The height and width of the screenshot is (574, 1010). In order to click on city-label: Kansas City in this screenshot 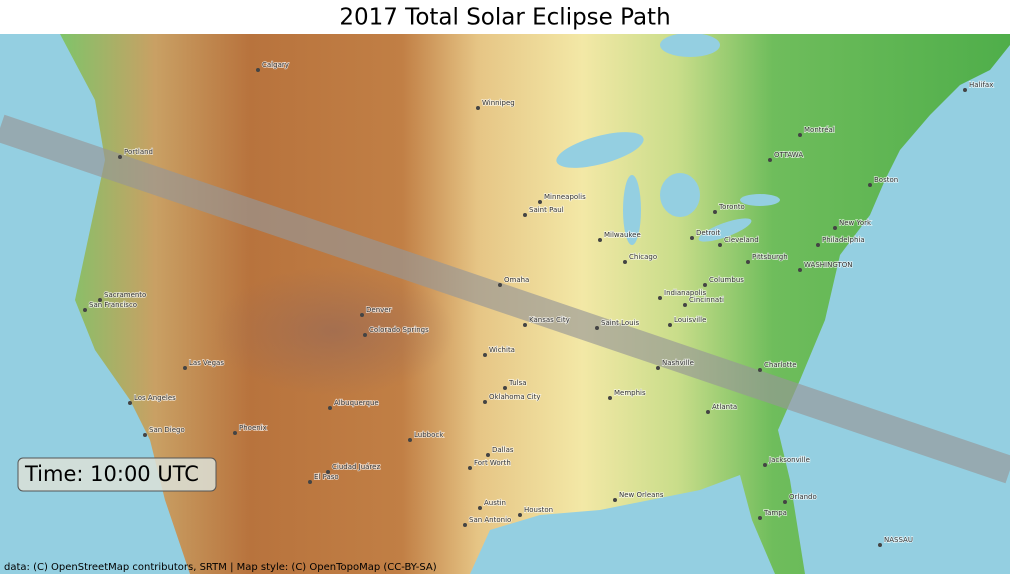, I will do `click(549, 320)`.